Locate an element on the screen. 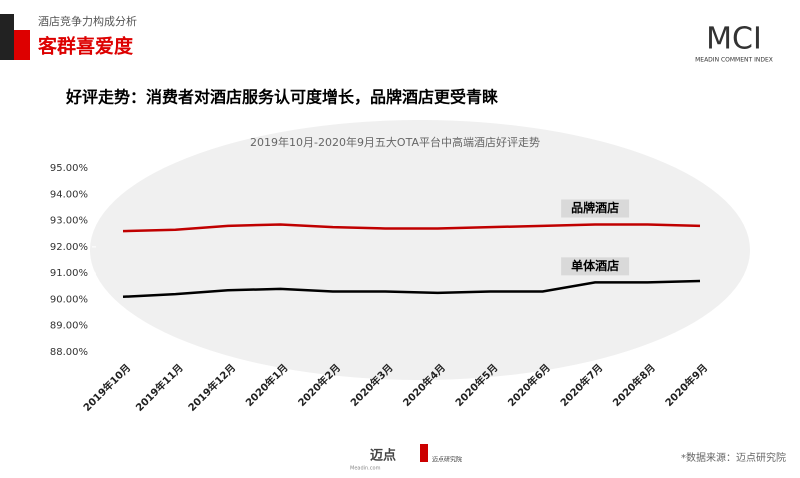 The image size is (800, 478). source-note: *数据来源：迈点研究院 is located at coordinates (733, 457).